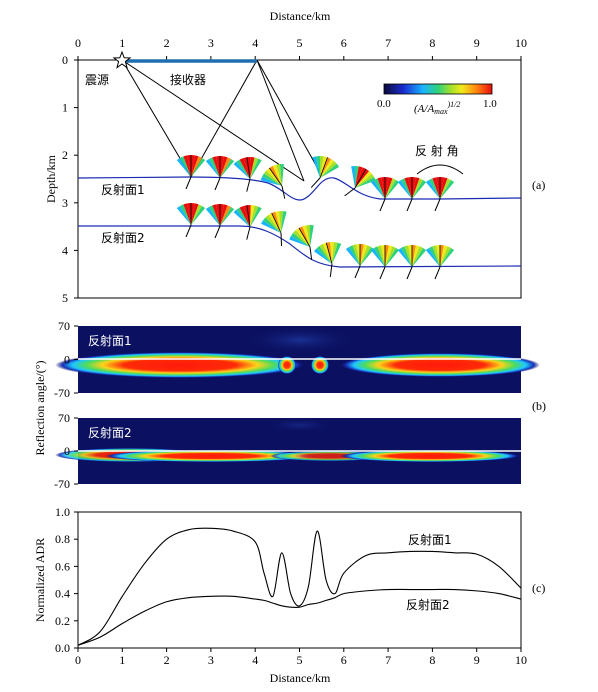  Describe the element at coordinates (97, 80) in the screenshot. I see `source-label: 震源` at that location.